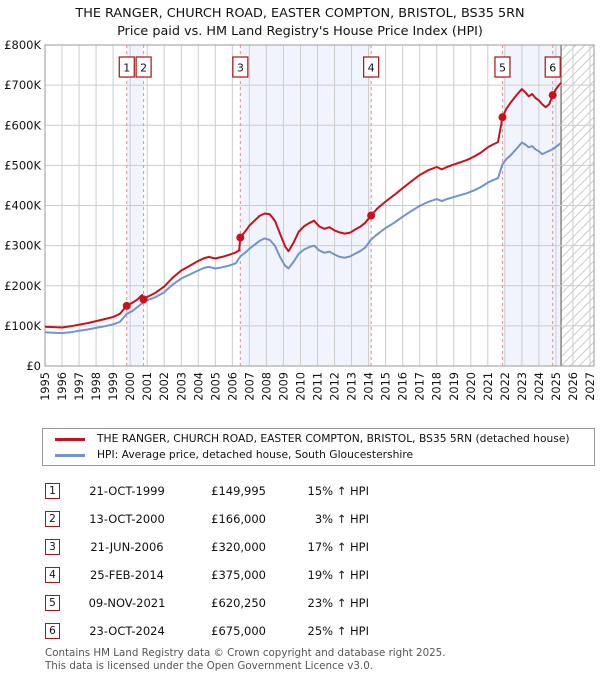 The image size is (600, 680). What do you see at coordinates (590, 386) in the screenshot?
I see `svg-text: 2027` at bounding box center [590, 386].